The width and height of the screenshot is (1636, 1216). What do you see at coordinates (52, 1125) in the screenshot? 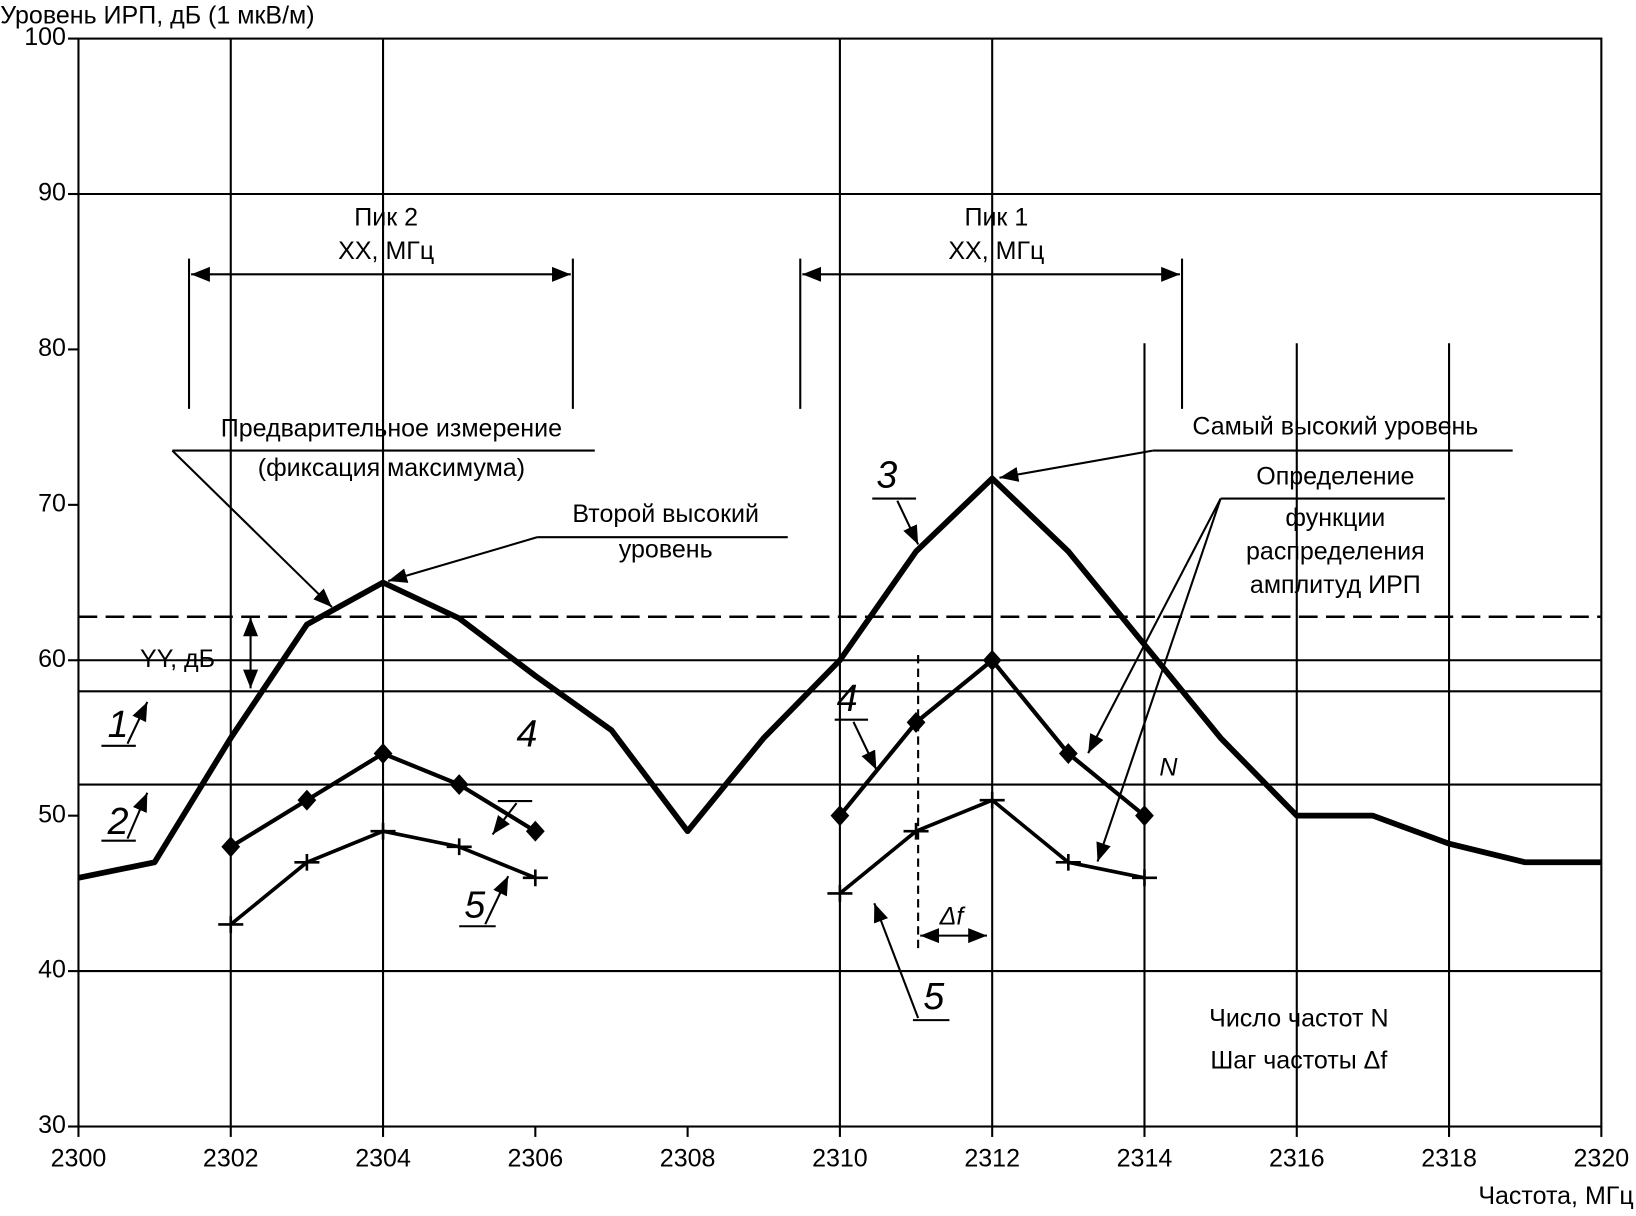
I see `y-tick-label: 30` at bounding box center [52, 1125].